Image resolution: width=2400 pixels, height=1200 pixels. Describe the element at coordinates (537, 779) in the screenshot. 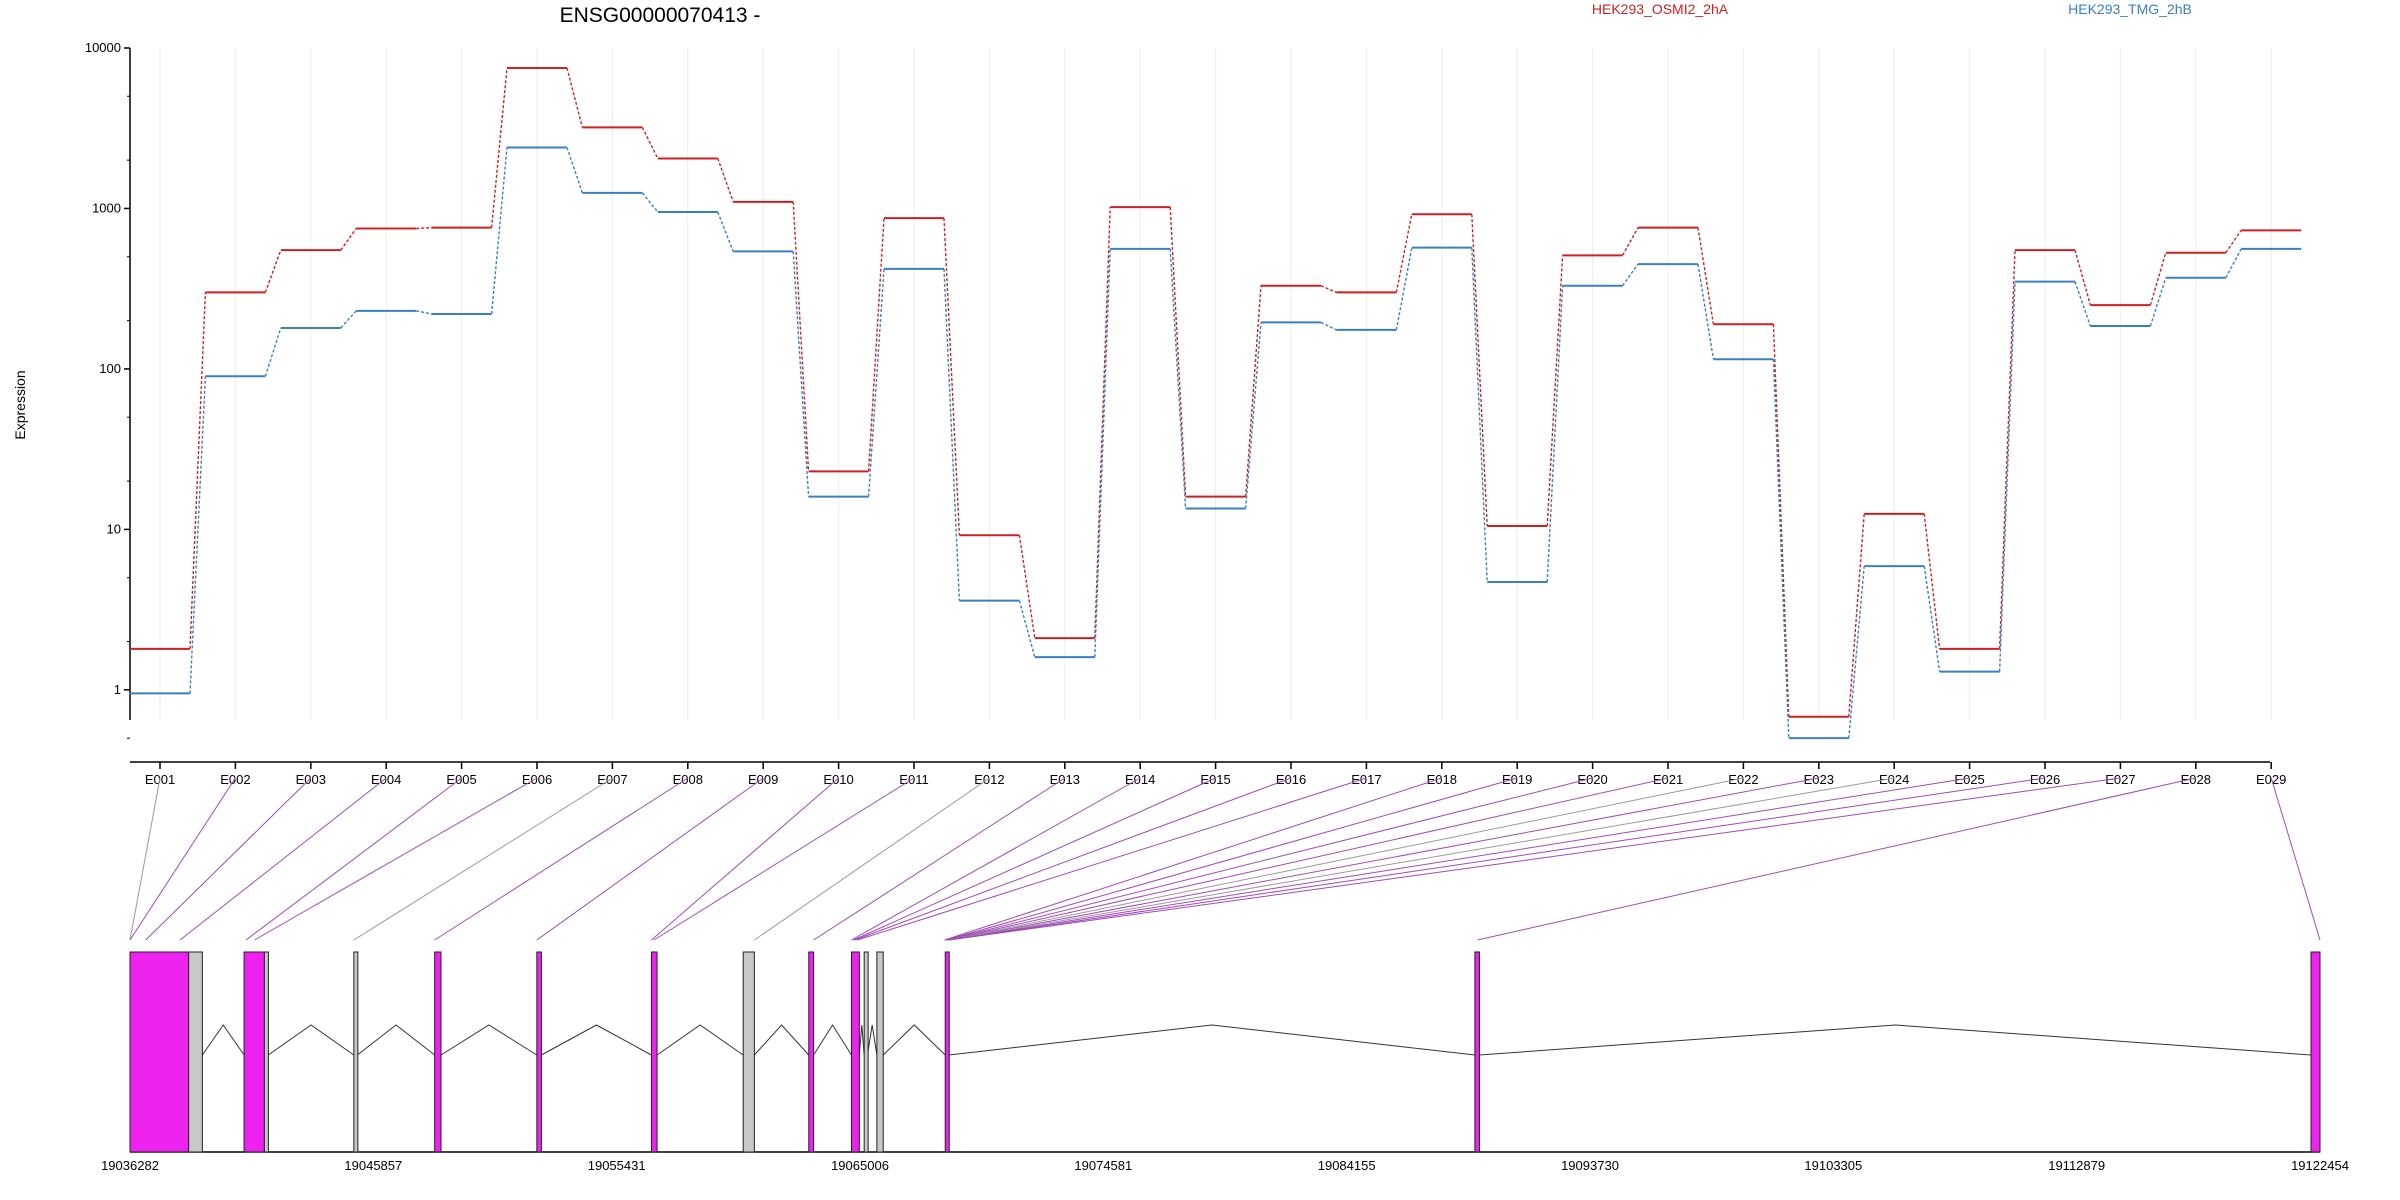

I see `x-tick-label: E006` at that location.